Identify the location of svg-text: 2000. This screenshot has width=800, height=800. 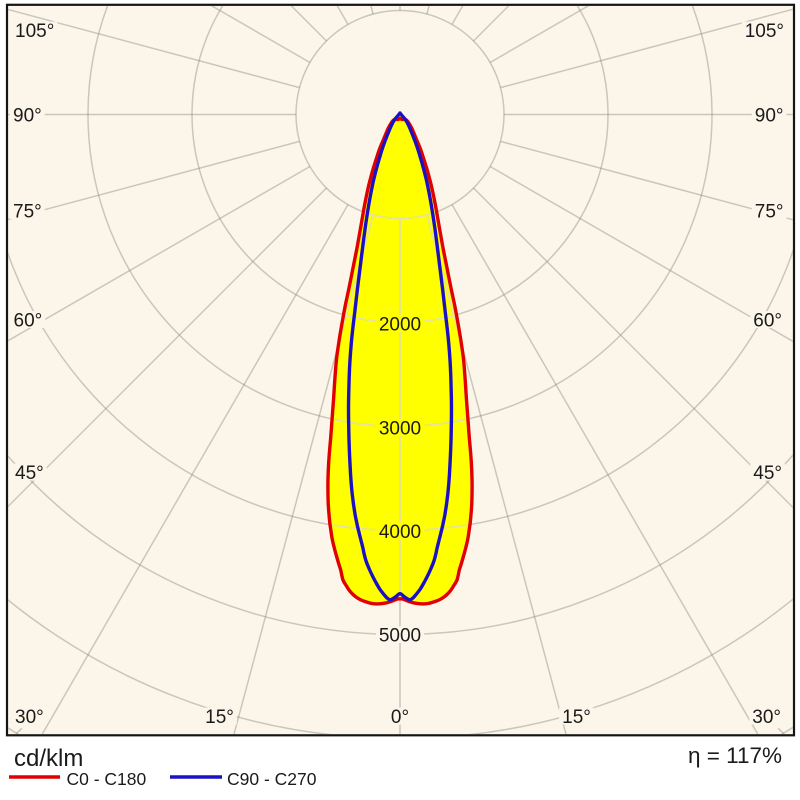
(400, 324).